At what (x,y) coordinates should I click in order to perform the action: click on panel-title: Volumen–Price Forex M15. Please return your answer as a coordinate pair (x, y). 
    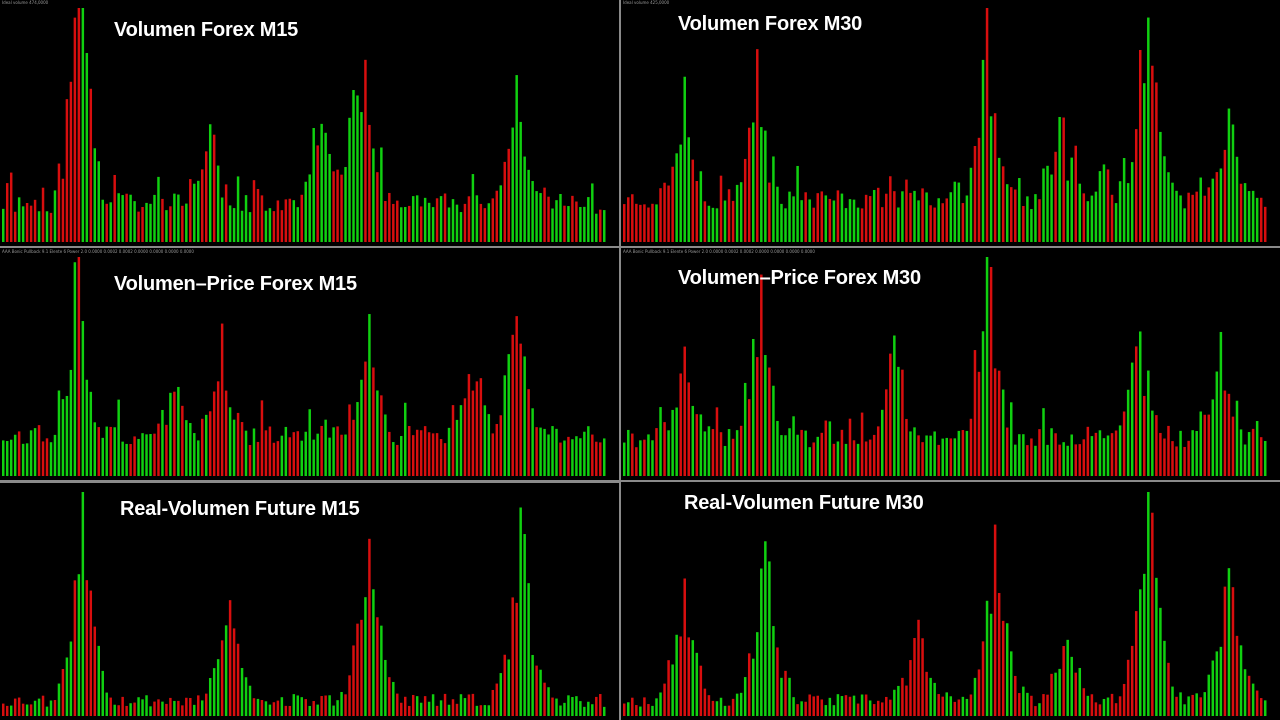
    Looking at the image, I should click on (235, 284).